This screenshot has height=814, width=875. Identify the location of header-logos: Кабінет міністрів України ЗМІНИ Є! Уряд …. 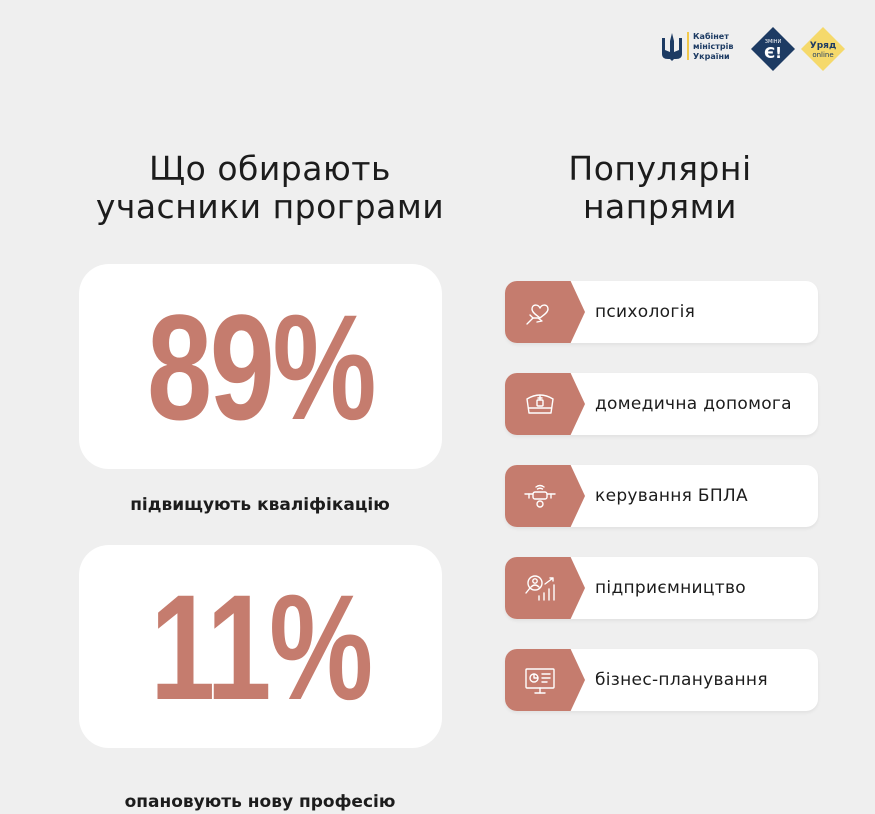
(755, 48).